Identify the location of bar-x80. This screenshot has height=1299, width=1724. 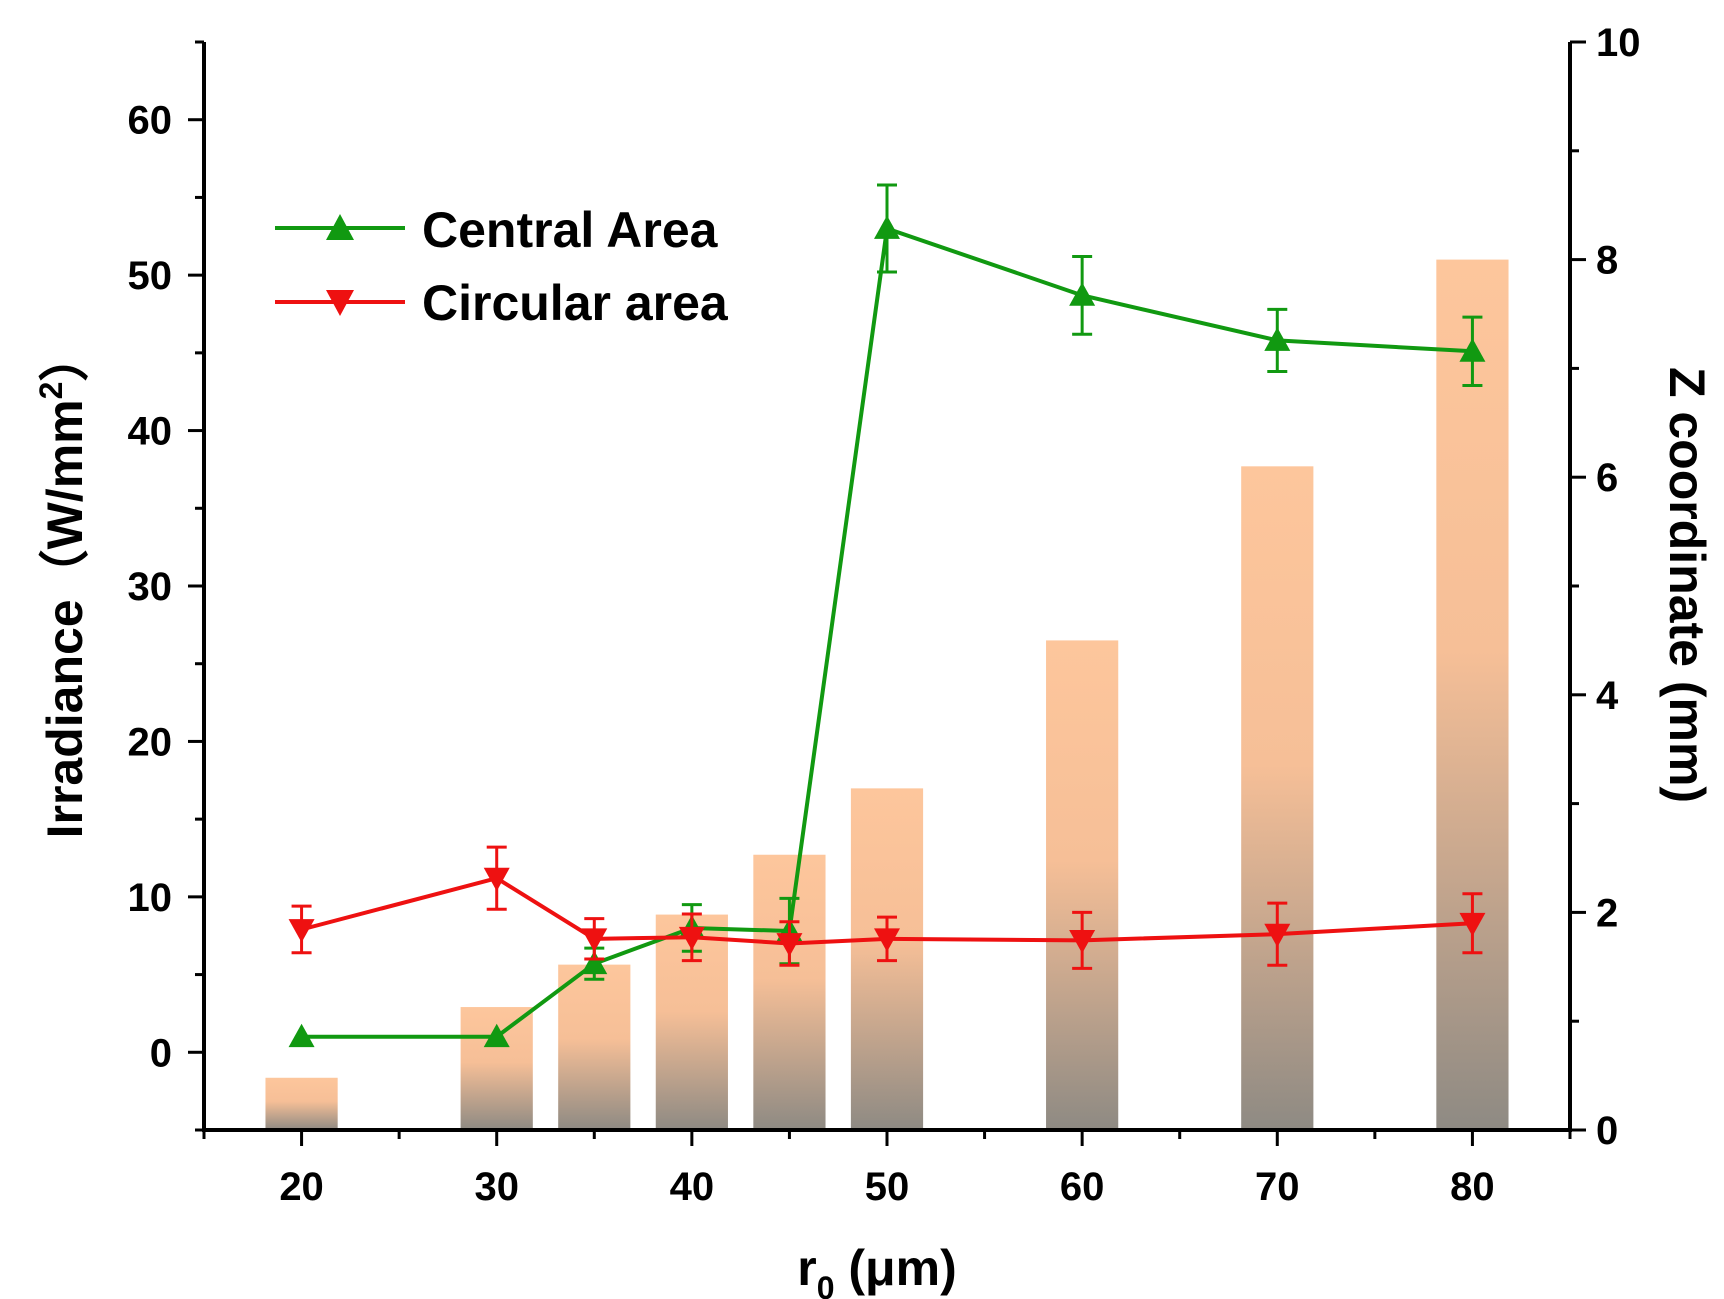
(1472, 695).